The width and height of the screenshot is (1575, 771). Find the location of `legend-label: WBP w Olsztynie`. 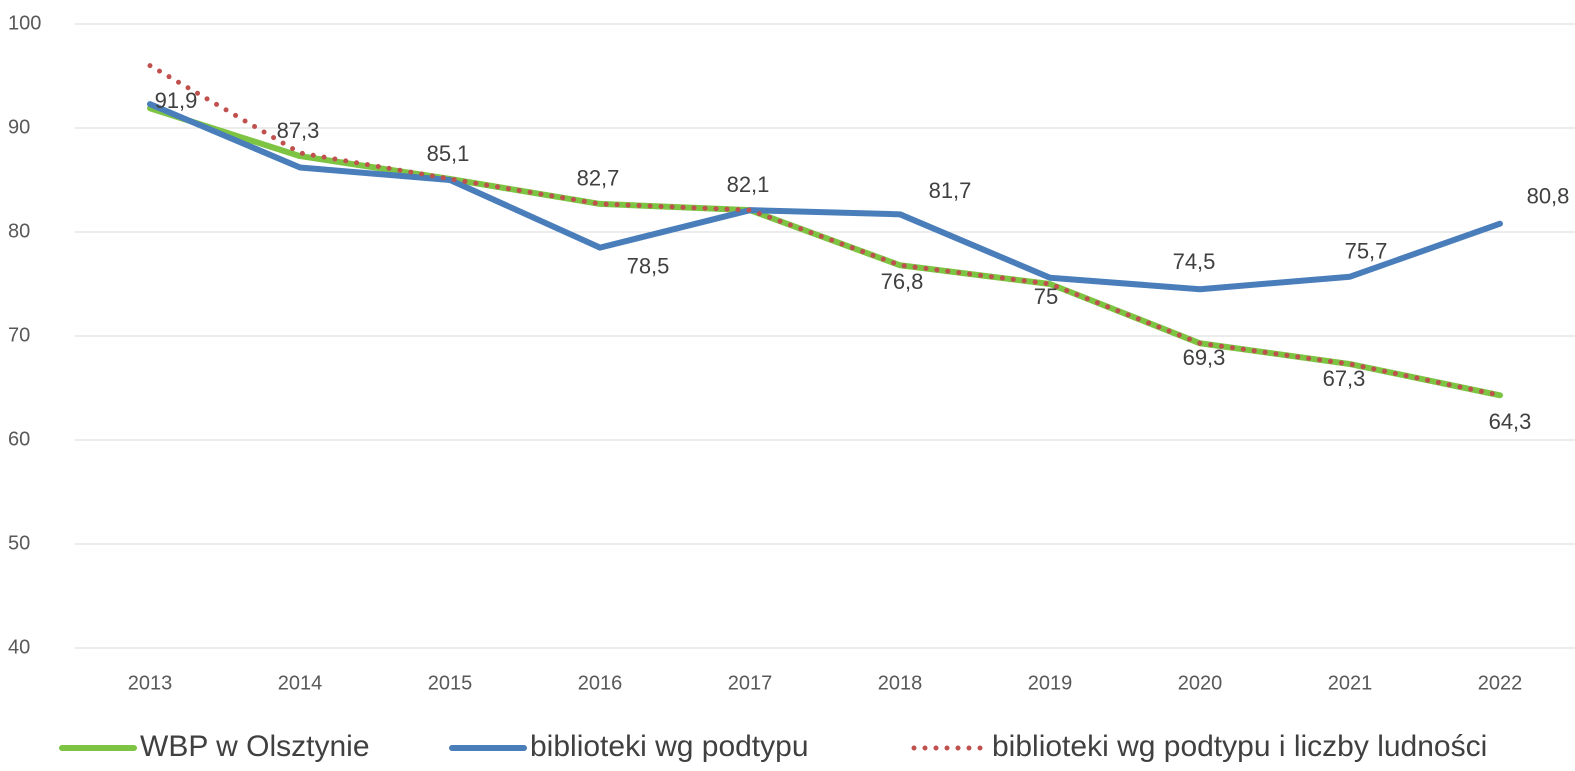

legend-label: WBP w Olsztynie is located at coordinates (255, 746).